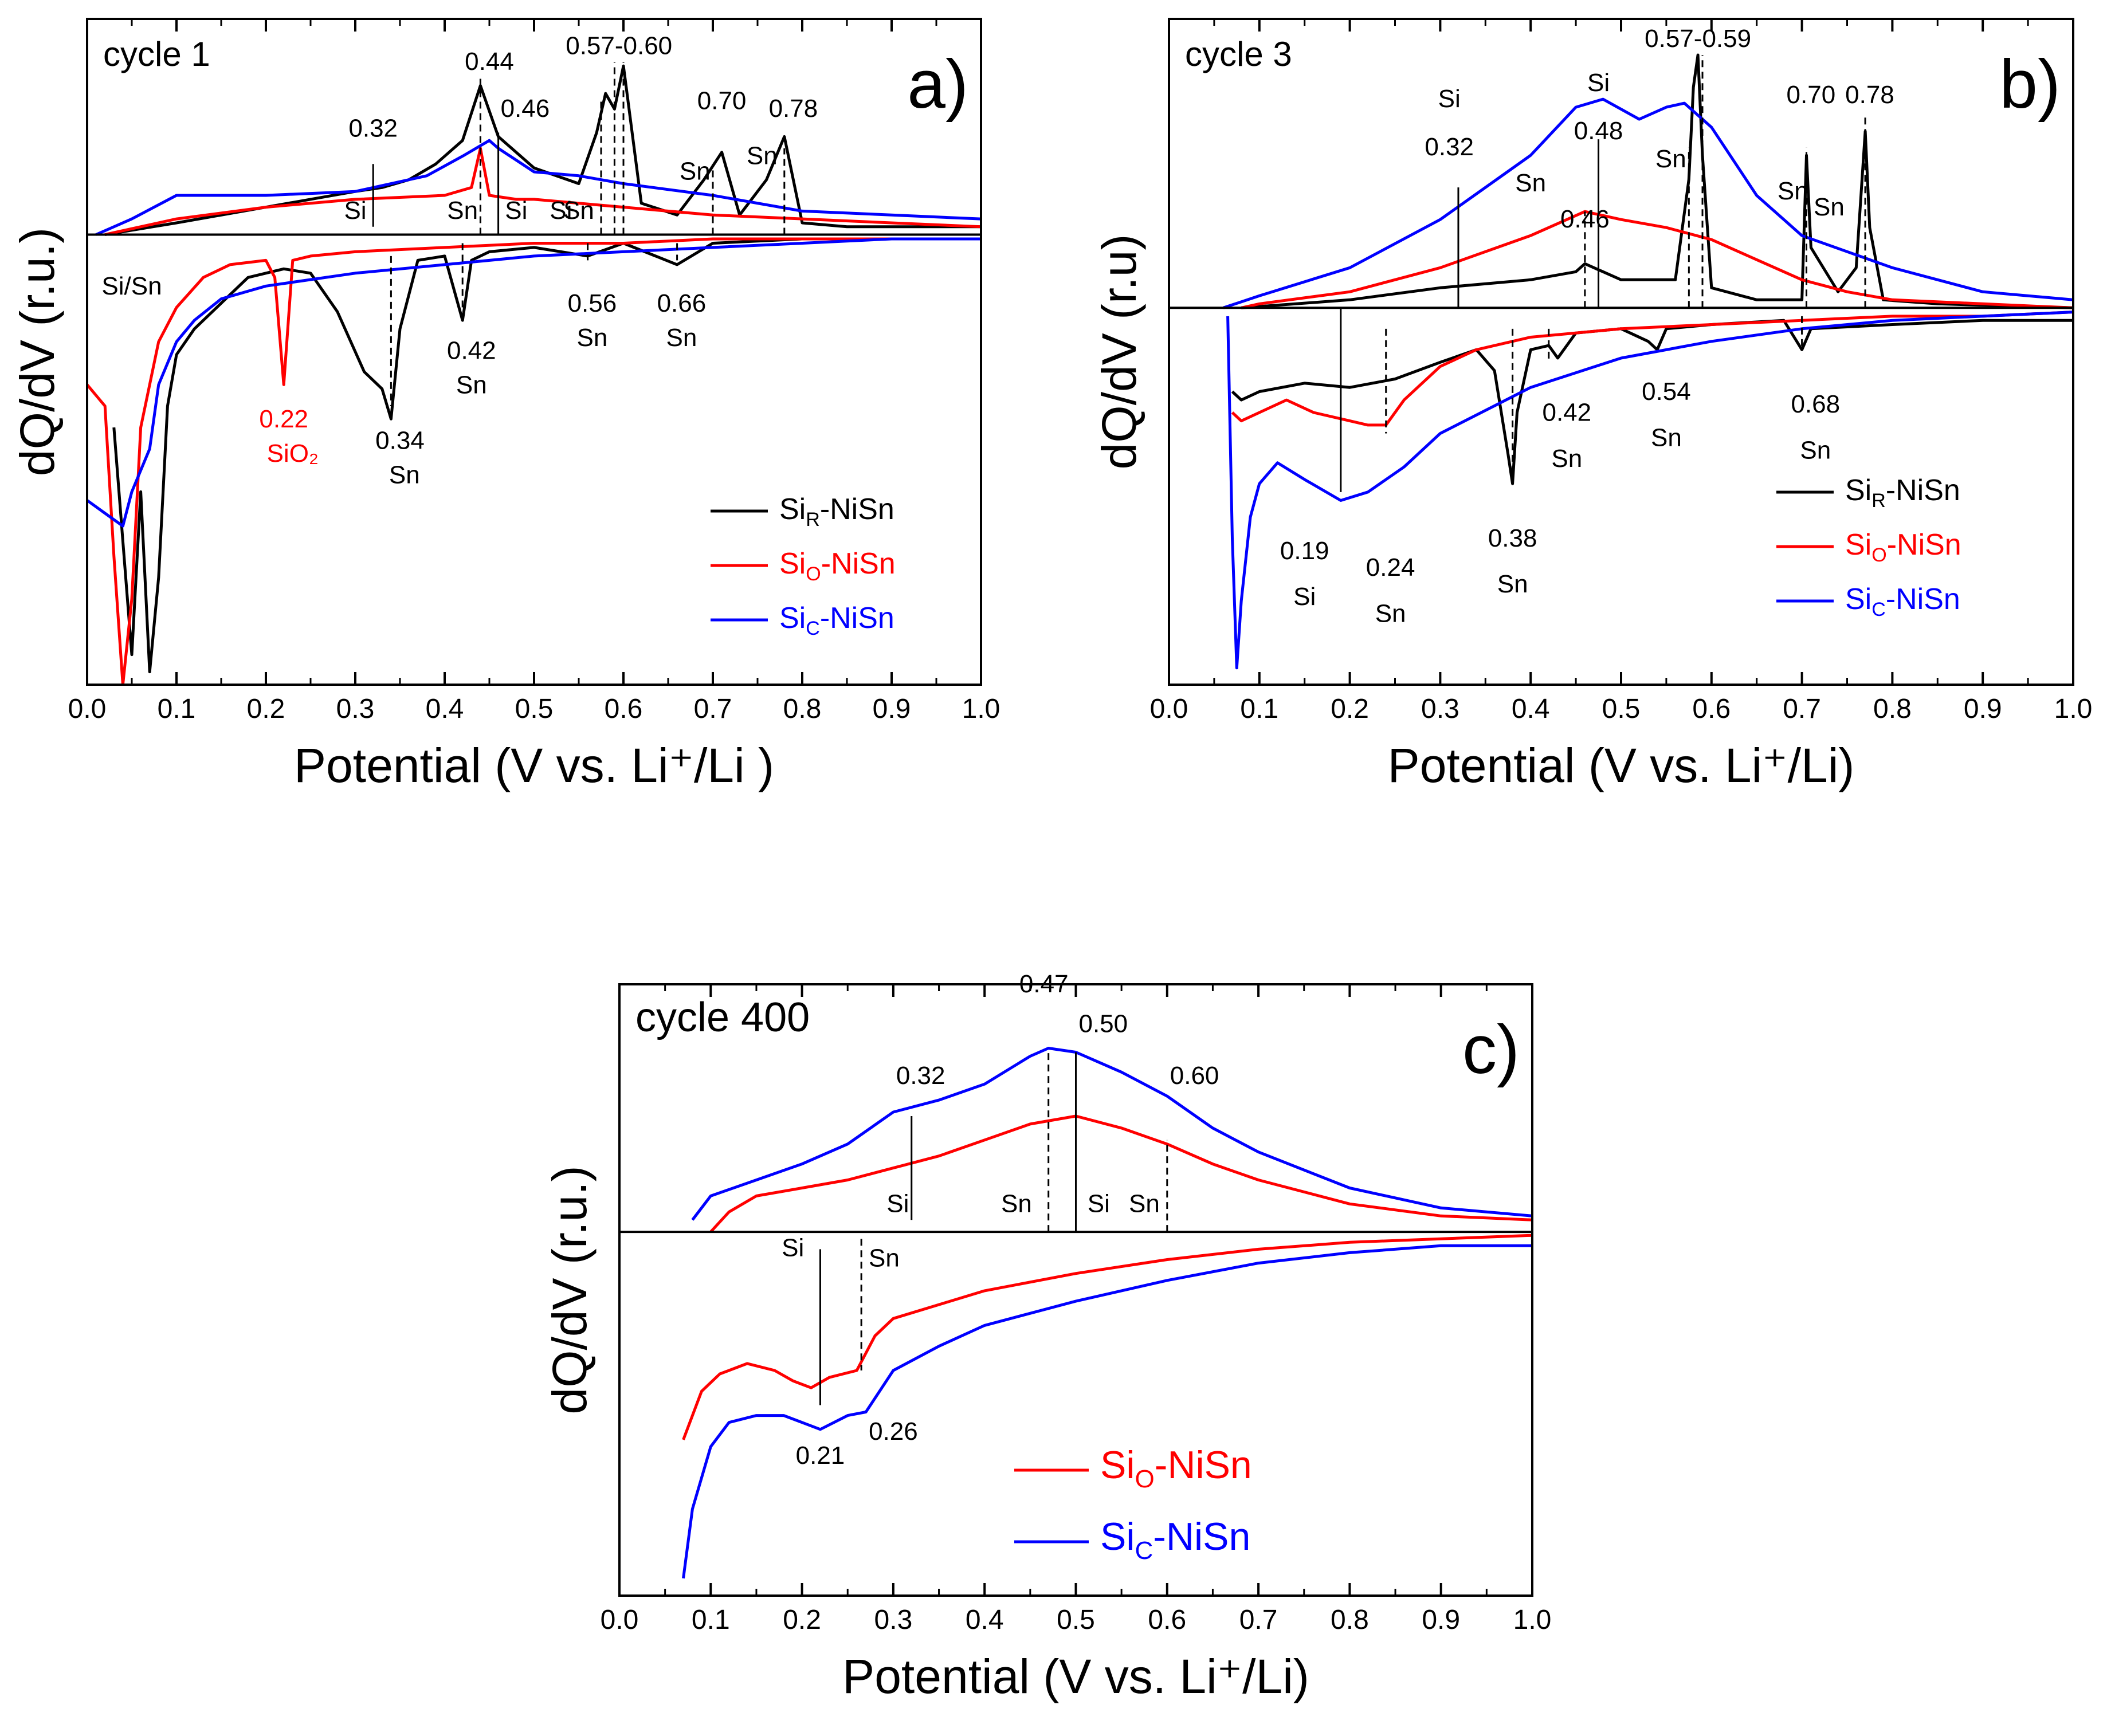  What do you see at coordinates (1103, 1024) in the screenshot?
I see `peak-annotation: 0.50` at bounding box center [1103, 1024].